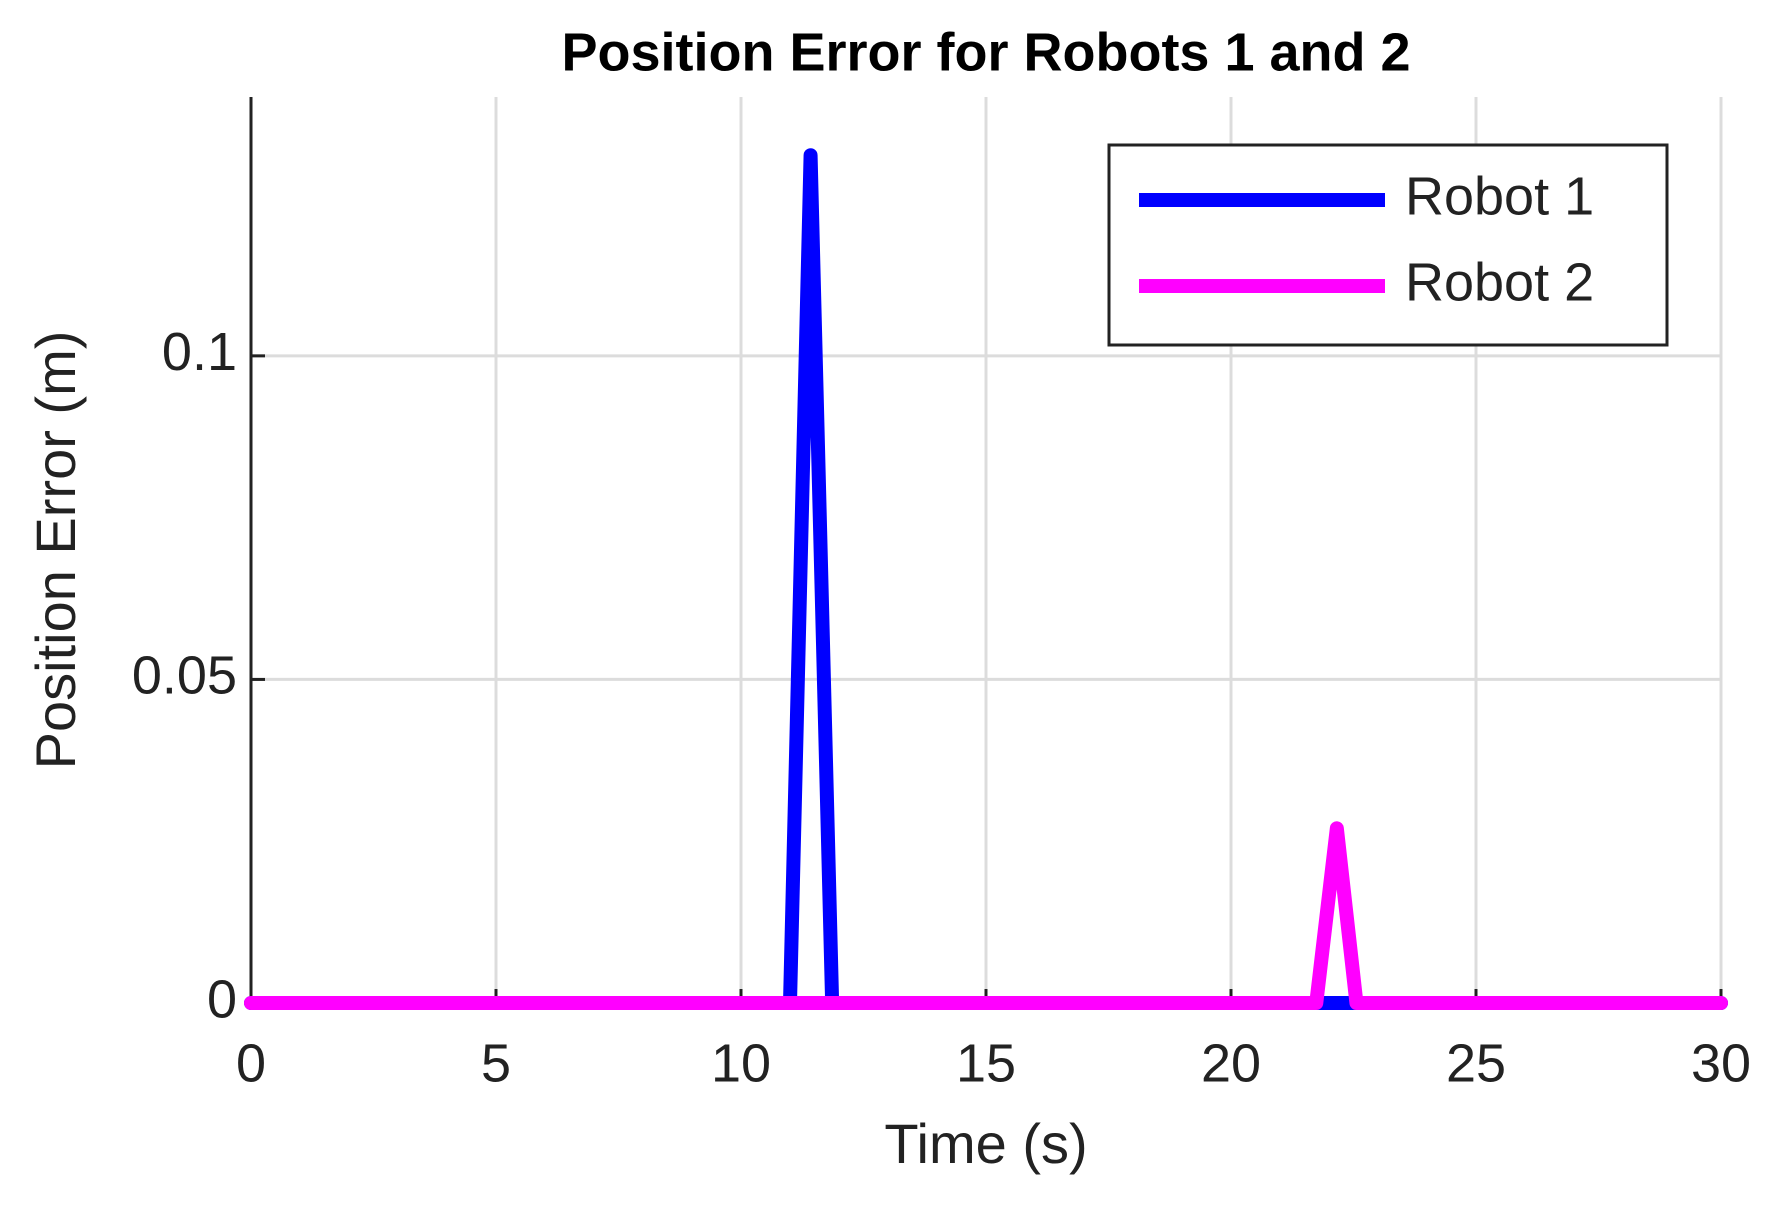  Describe the element at coordinates (1499, 196) in the screenshot. I see `legend-label: Robot 1` at that location.